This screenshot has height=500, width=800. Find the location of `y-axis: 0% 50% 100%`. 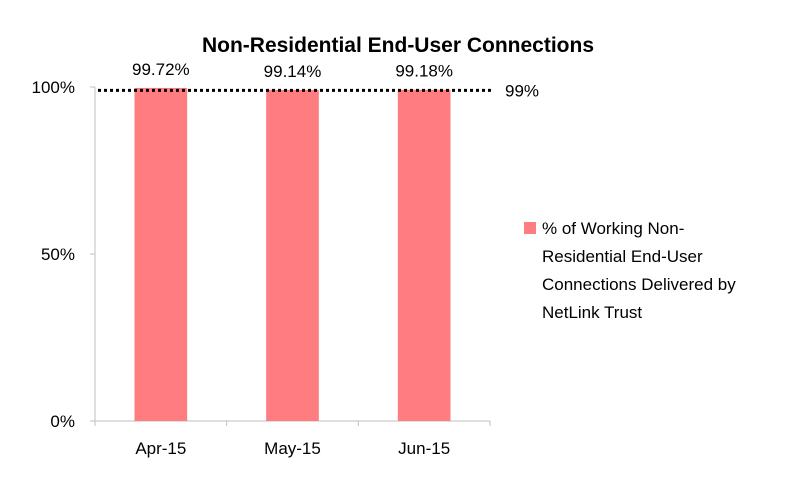

y-axis: 0% 50% 100% is located at coordinates (64, 254).